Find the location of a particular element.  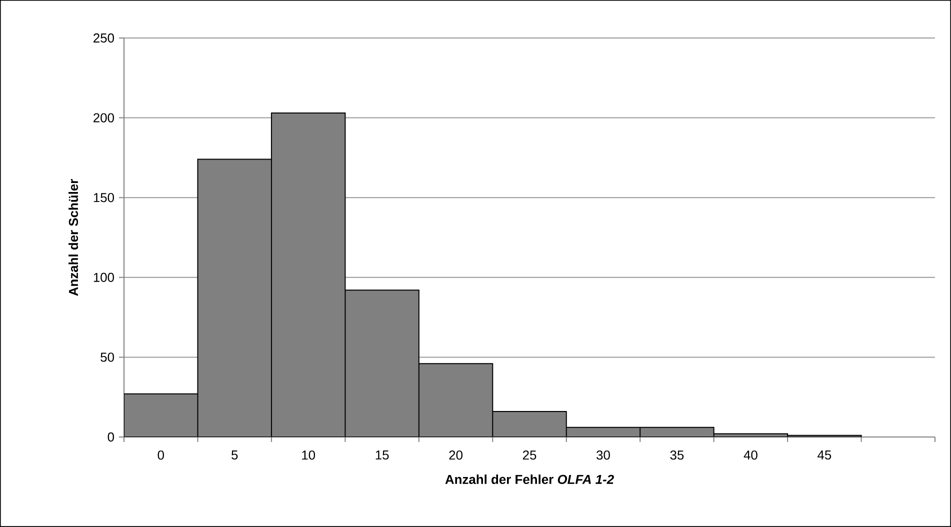

y-axis-title: Anzahl der Schüler is located at coordinates (73, 237).